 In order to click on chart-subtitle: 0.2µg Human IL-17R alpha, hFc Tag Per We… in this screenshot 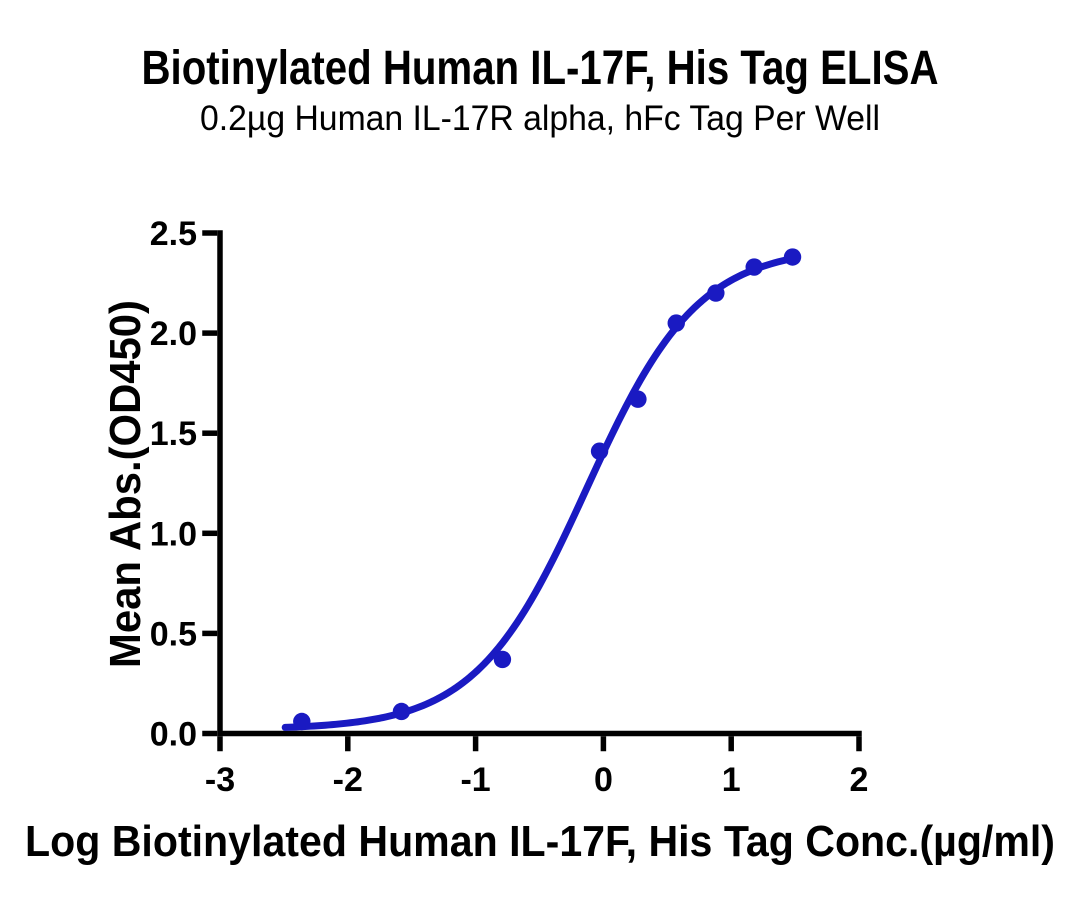, I will do `click(540, 118)`.